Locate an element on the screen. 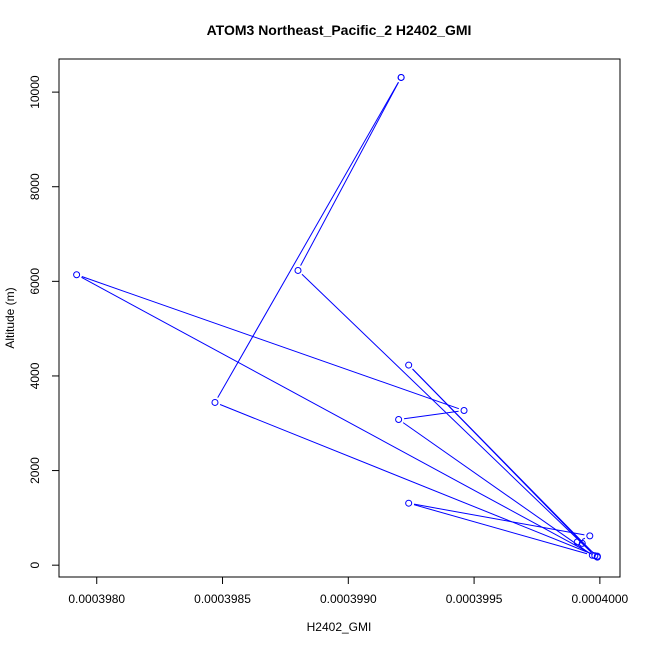  x-axis-label: H2402_GMI is located at coordinates (339, 627).